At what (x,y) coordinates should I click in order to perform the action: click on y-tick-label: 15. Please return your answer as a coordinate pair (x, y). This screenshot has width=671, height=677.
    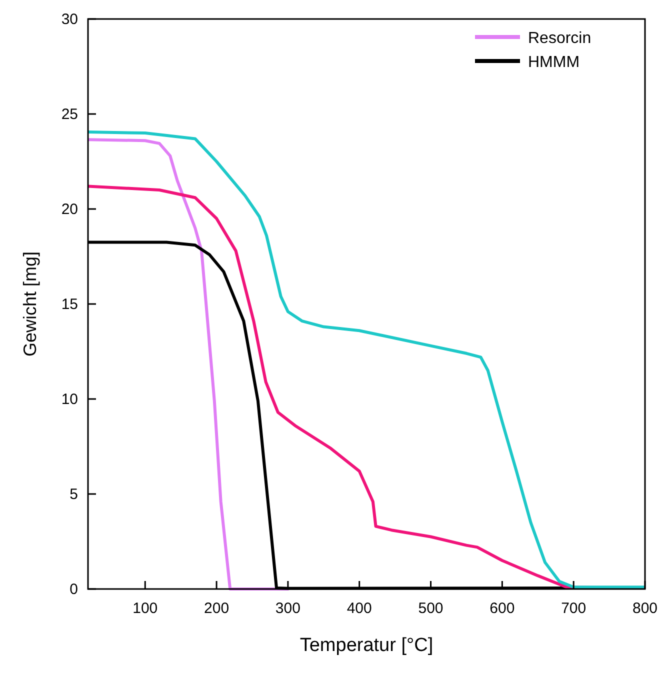
    Looking at the image, I should click on (69, 304).